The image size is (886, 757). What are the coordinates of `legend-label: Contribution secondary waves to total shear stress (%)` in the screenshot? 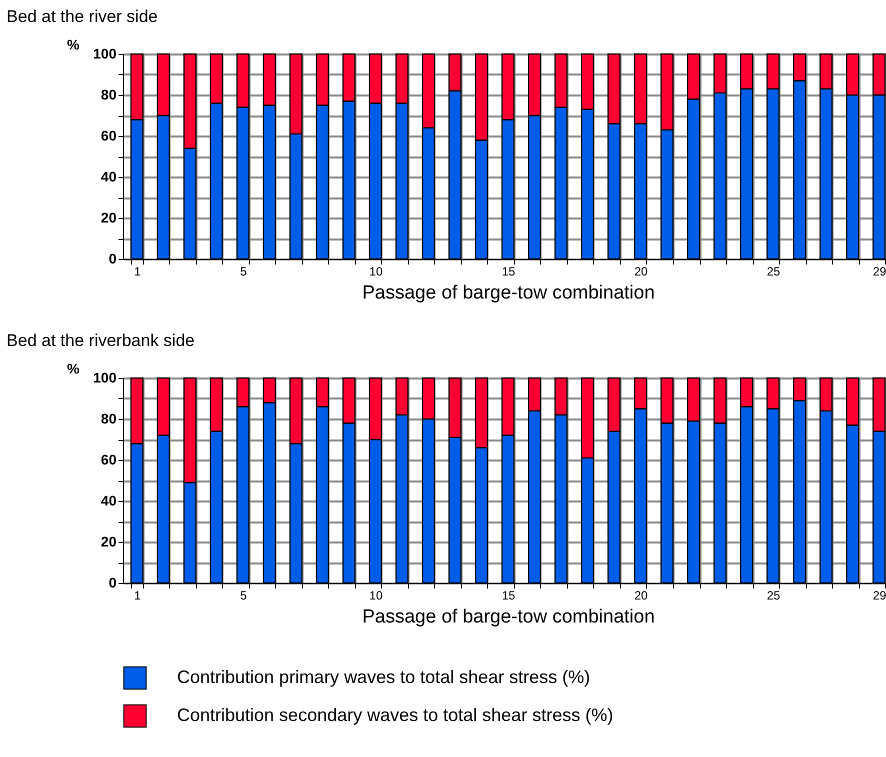 It's located at (395, 715).